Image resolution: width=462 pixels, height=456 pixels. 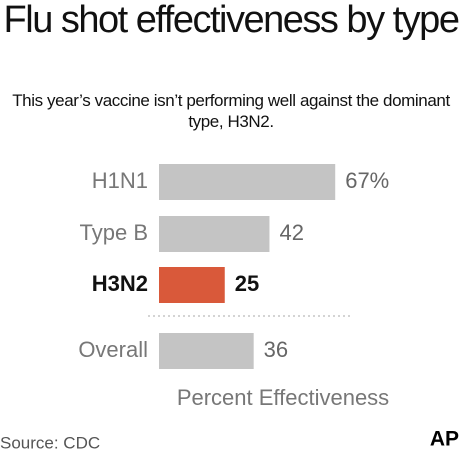 What do you see at coordinates (50, 442) in the screenshot?
I see `source: Source: CDC` at bounding box center [50, 442].